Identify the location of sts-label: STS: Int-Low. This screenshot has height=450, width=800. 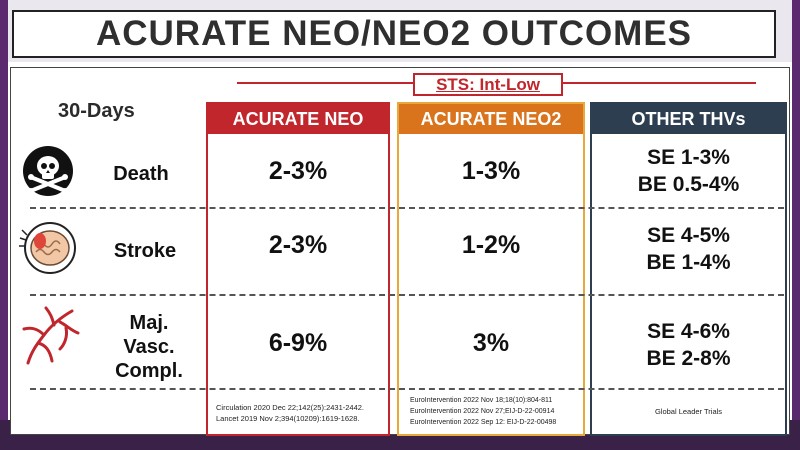
(488, 84).